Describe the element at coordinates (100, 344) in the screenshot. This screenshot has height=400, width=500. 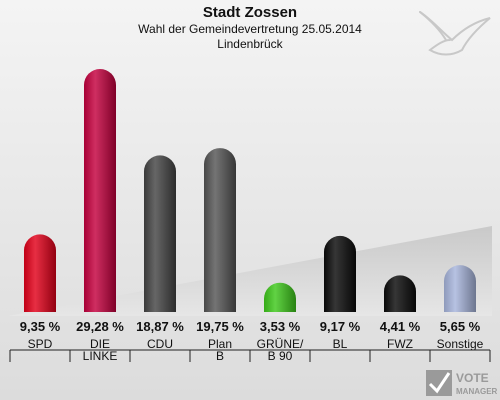
I see `category-label-1: DIE` at that location.